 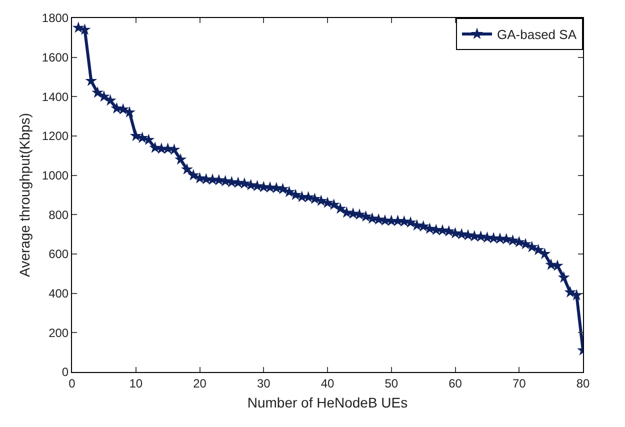 I want to click on x-tick-label: 30, so click(x=263, y=383).